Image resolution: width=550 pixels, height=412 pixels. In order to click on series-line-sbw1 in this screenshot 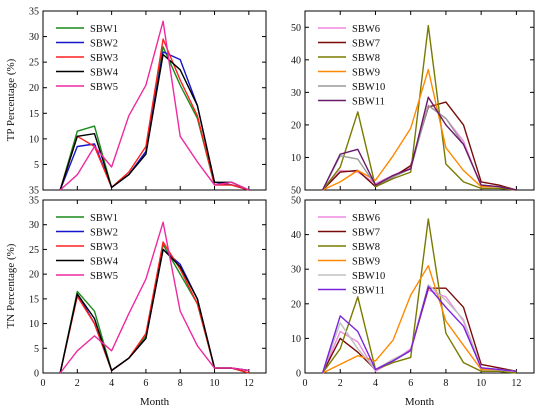, I will do `click(154, 118)`.